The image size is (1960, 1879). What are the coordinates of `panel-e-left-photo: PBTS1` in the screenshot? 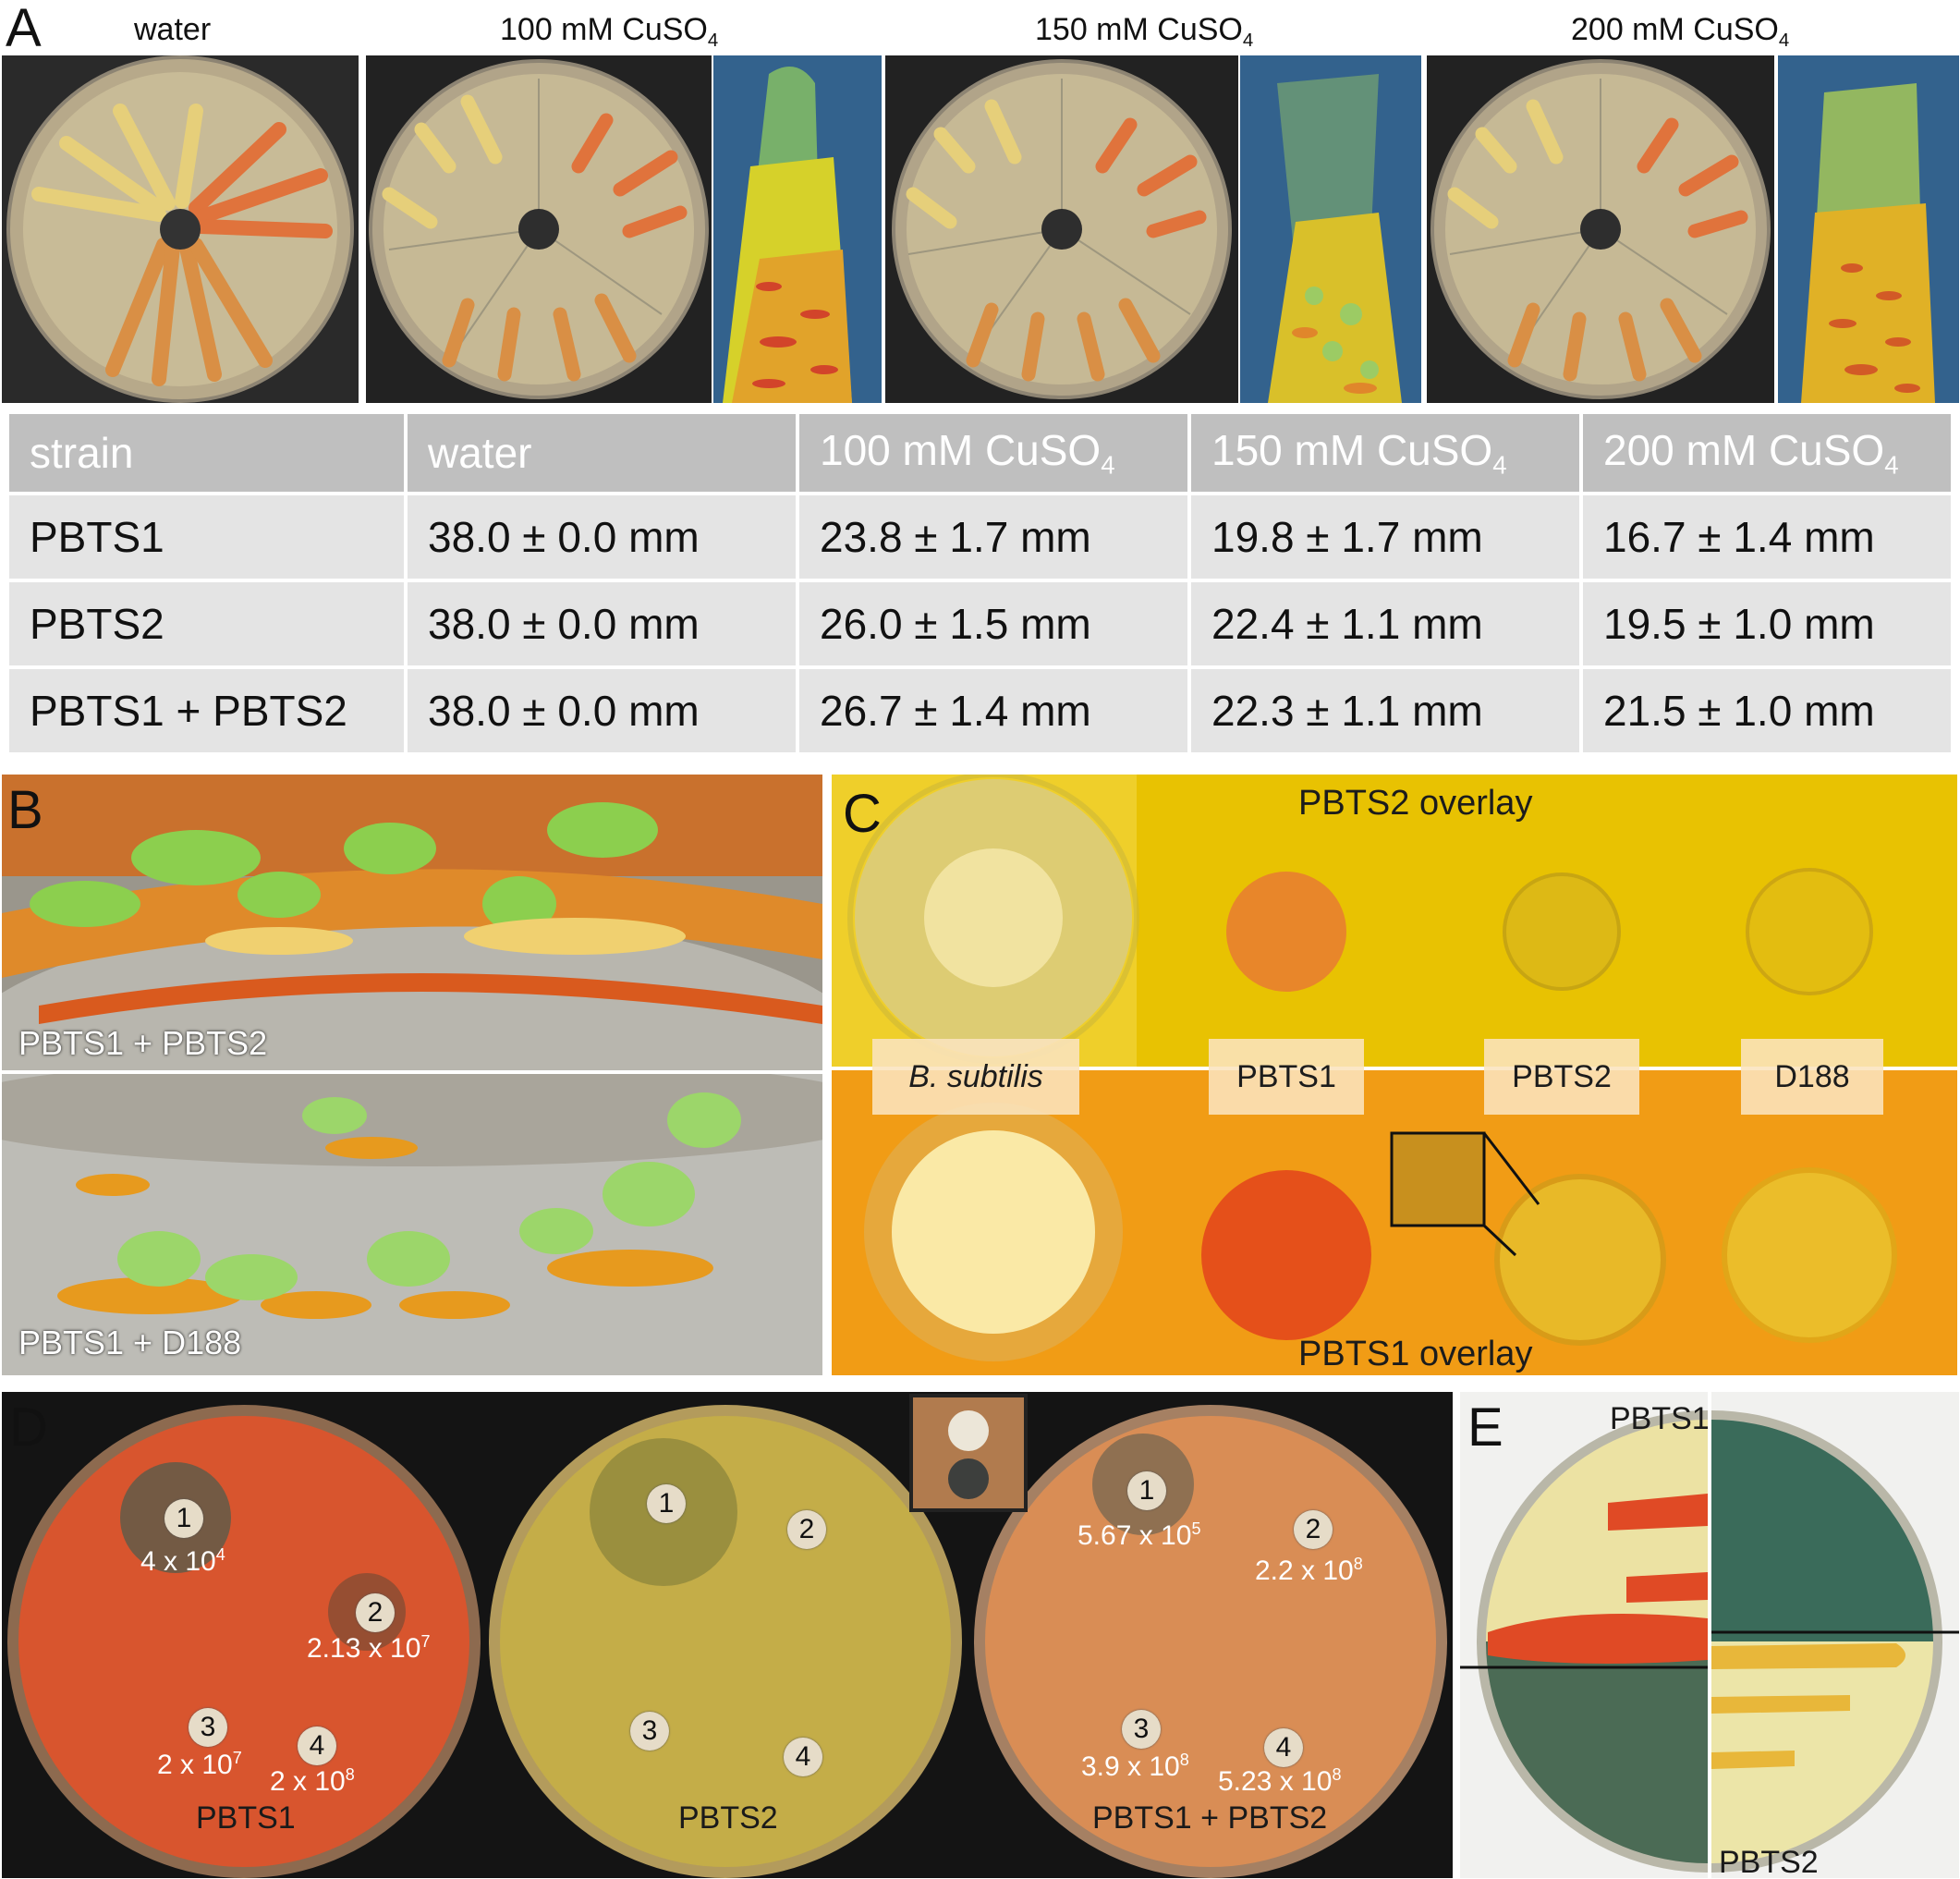 It's located at (1584, 1635).